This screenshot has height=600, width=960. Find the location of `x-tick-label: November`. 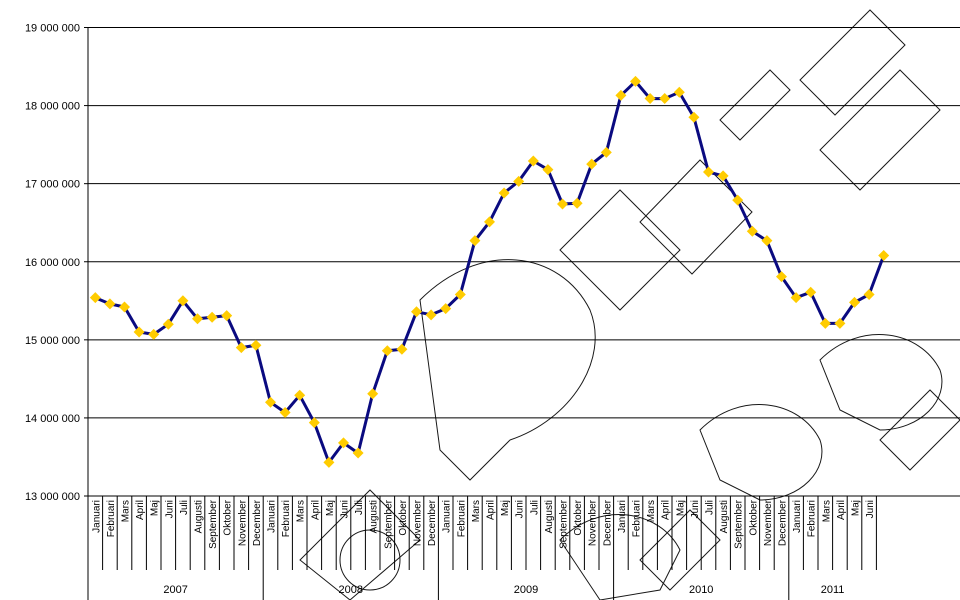

x-tick-label: November is located at coordinates (593, 522).